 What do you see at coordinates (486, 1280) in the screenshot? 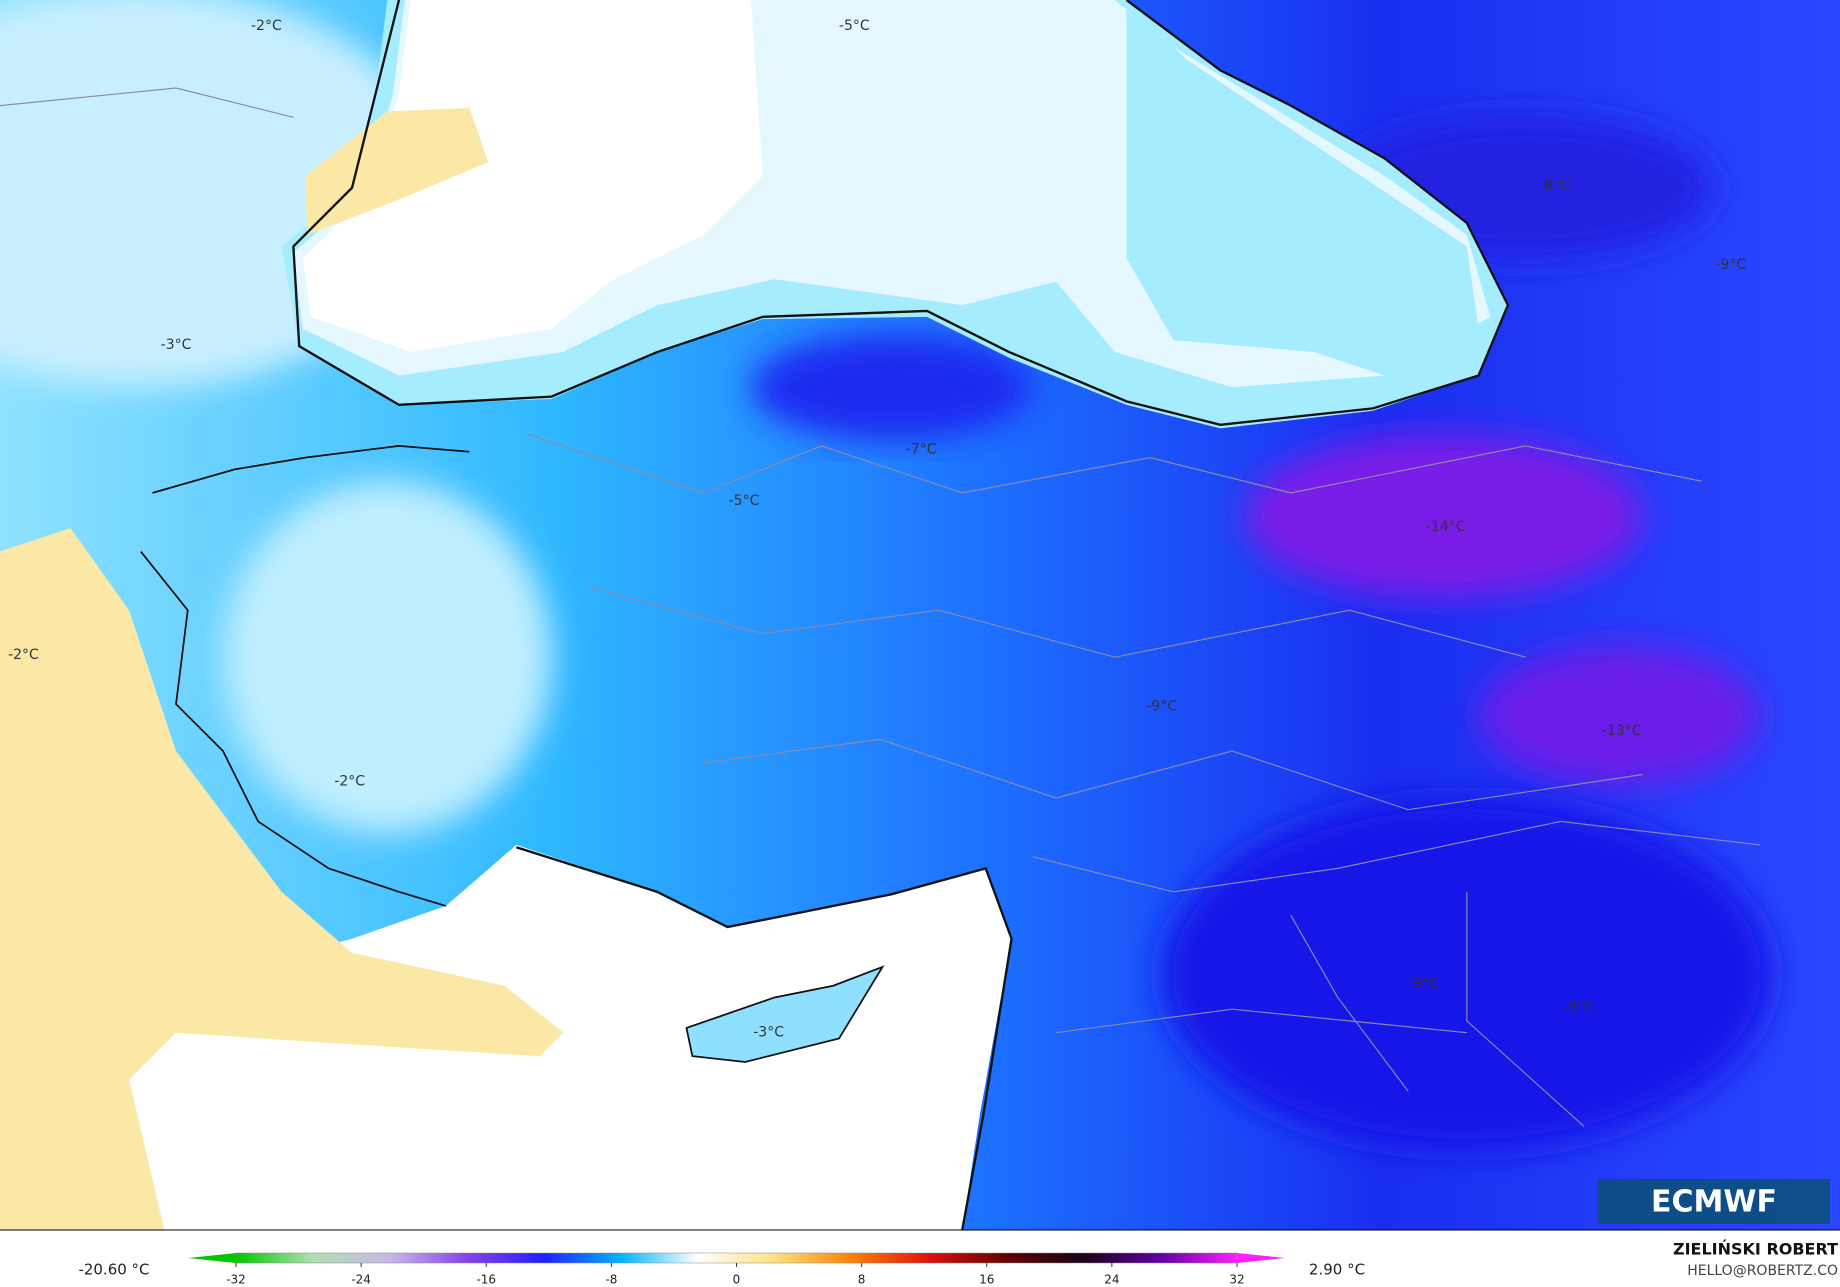
I see `colorbar-tick-label: -16` at bounding box center [486, 1280].